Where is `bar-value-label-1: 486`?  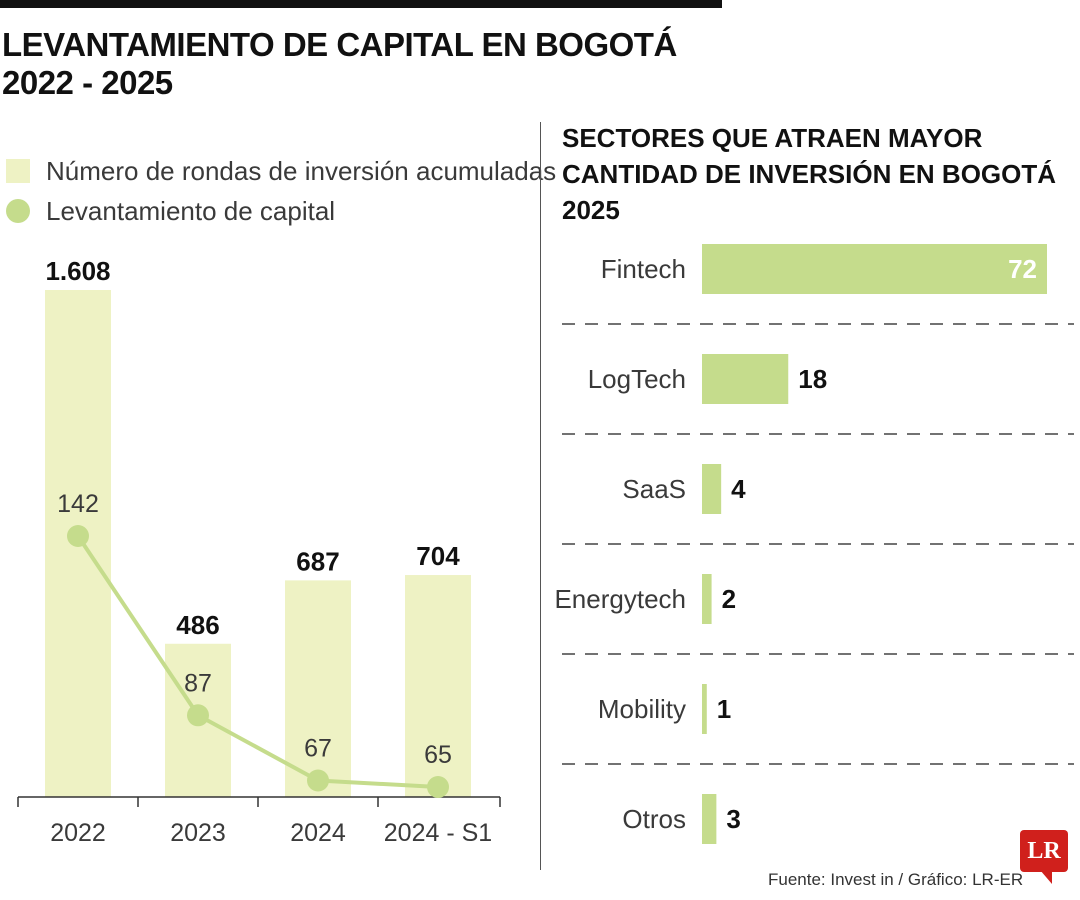 bar-value-label-1: 486 is located at coordinates (197, 625).